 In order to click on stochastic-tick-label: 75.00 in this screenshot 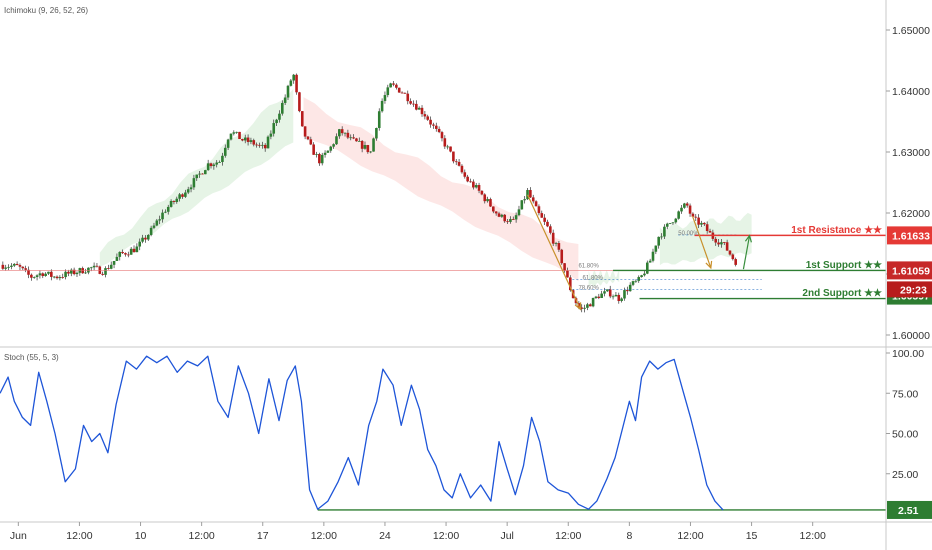, I will do `click(905, 394)`.